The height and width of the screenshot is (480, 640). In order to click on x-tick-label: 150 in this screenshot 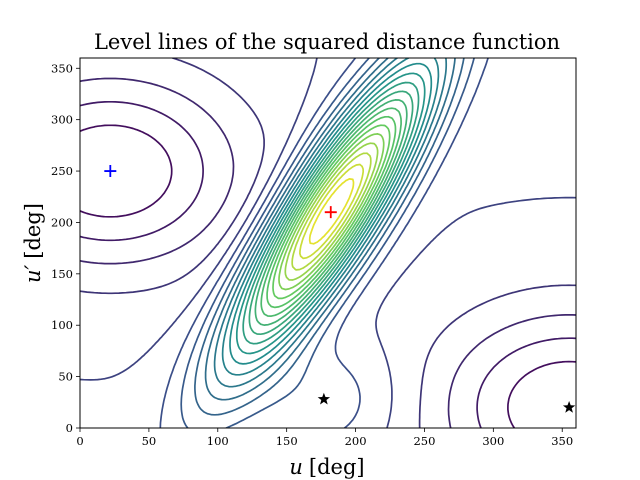, I will do `click(287, 441)`.